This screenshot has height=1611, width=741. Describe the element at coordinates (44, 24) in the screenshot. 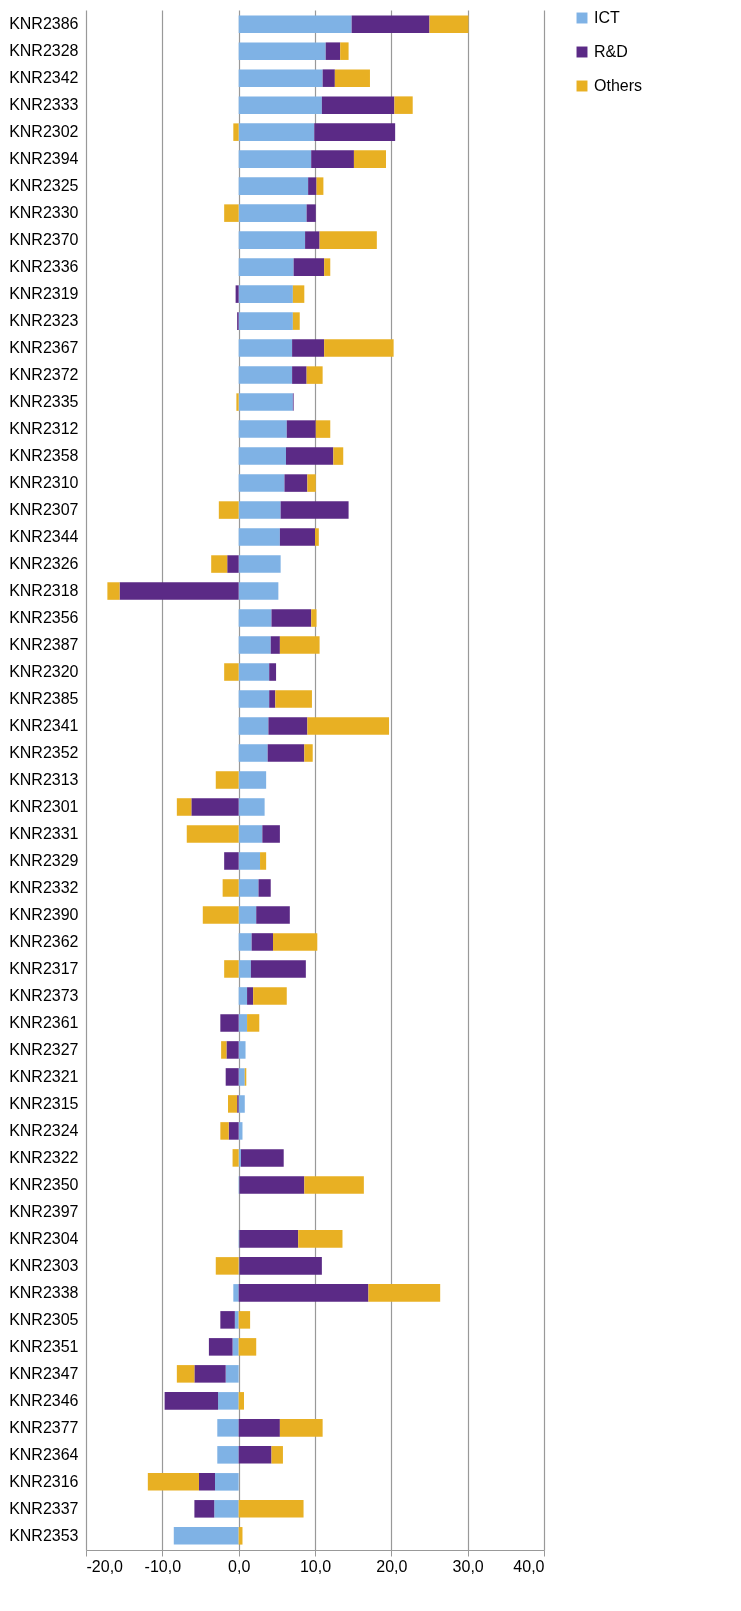

I see `y-tick-label: KNR2386` at that location.